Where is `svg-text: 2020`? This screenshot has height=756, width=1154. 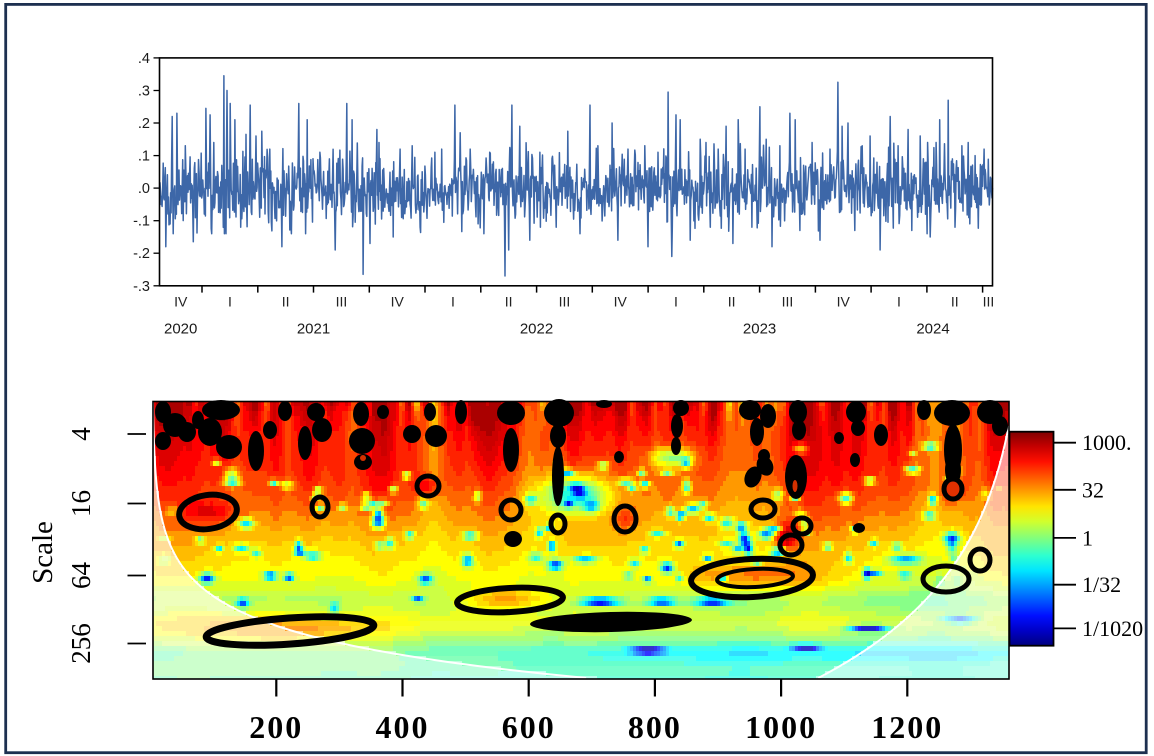 svg-text: 2020 is located at coordinates (180, 329).